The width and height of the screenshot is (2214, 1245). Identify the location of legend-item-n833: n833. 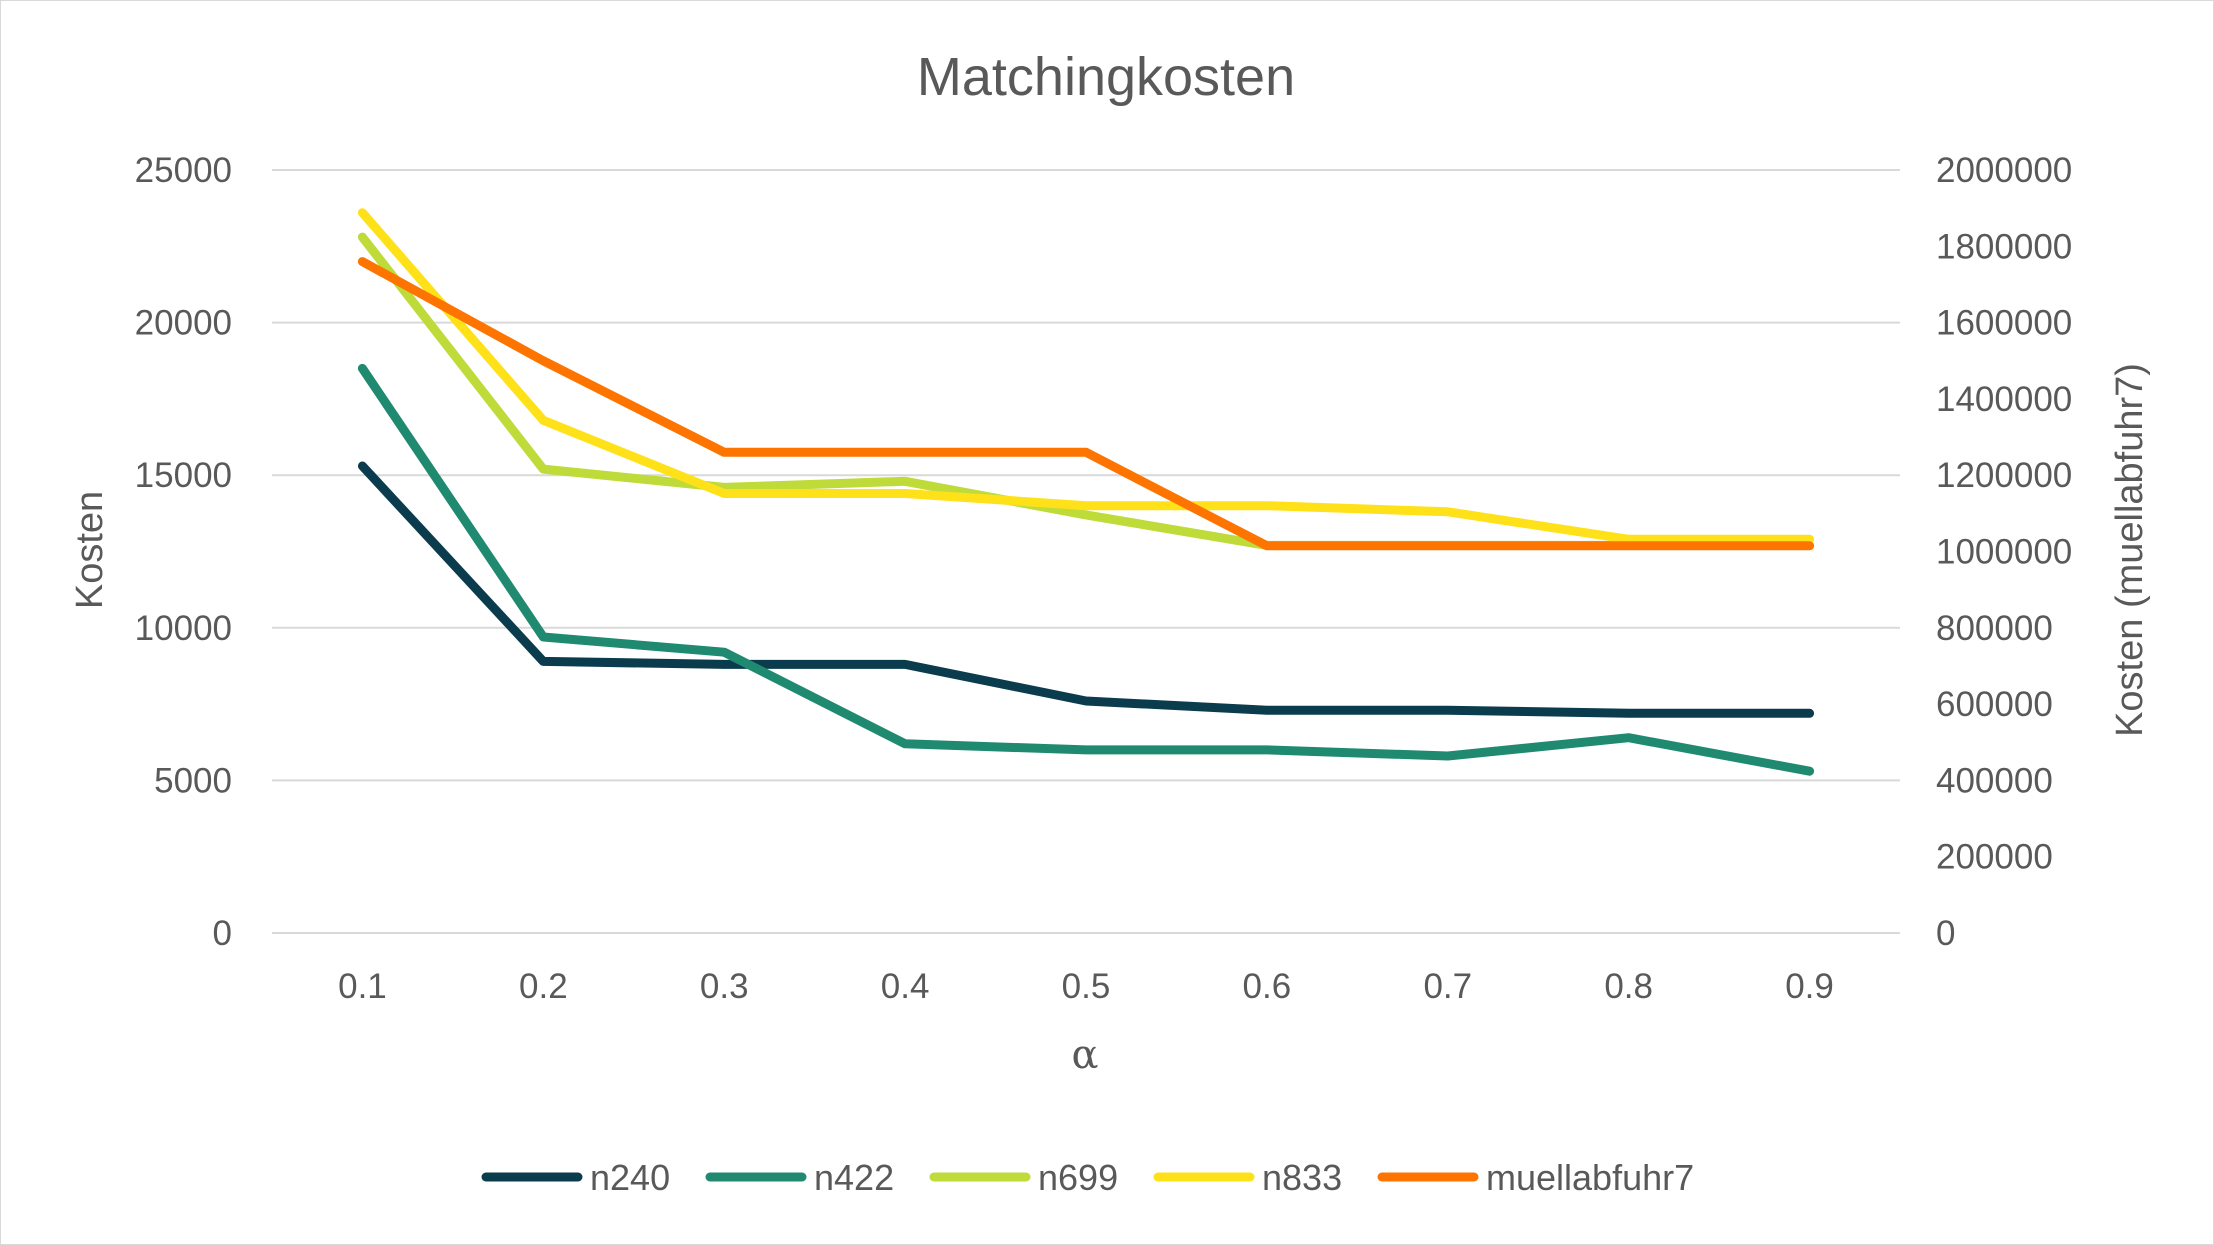
(1247, 1177).